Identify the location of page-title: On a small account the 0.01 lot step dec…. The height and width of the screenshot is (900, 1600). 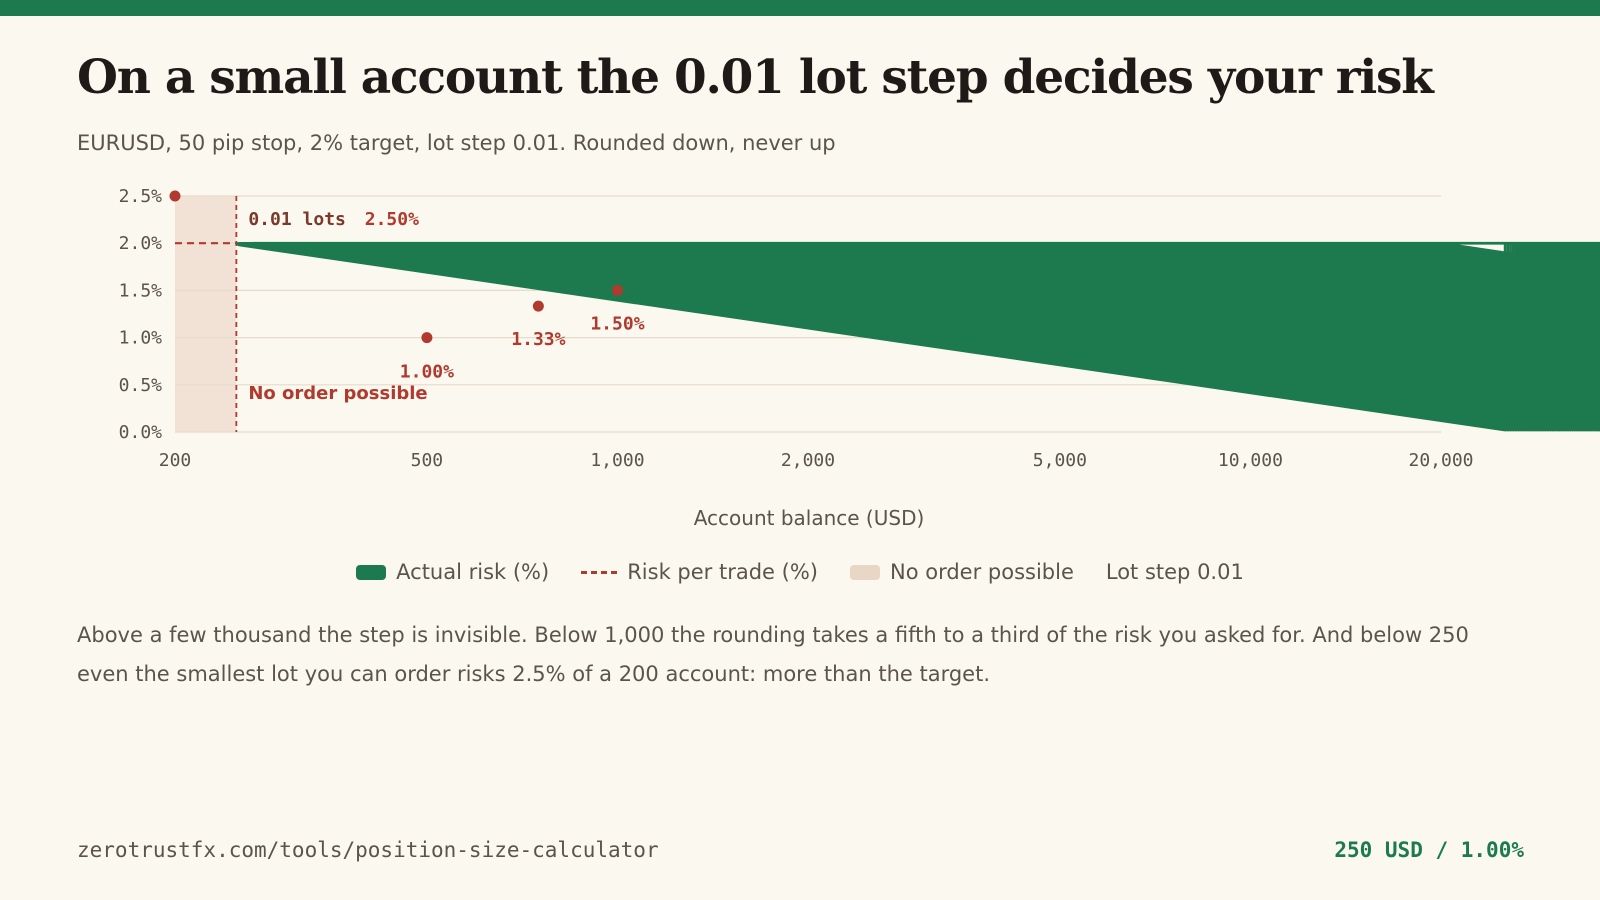
(755, 77).